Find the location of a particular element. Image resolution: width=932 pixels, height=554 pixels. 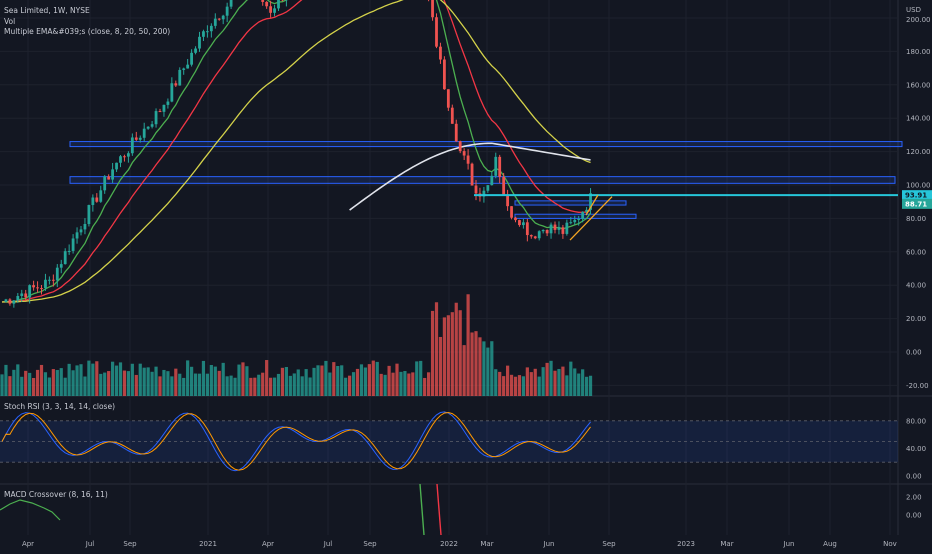

time-axis-label: 2022 is located at coordinates (449, 544).